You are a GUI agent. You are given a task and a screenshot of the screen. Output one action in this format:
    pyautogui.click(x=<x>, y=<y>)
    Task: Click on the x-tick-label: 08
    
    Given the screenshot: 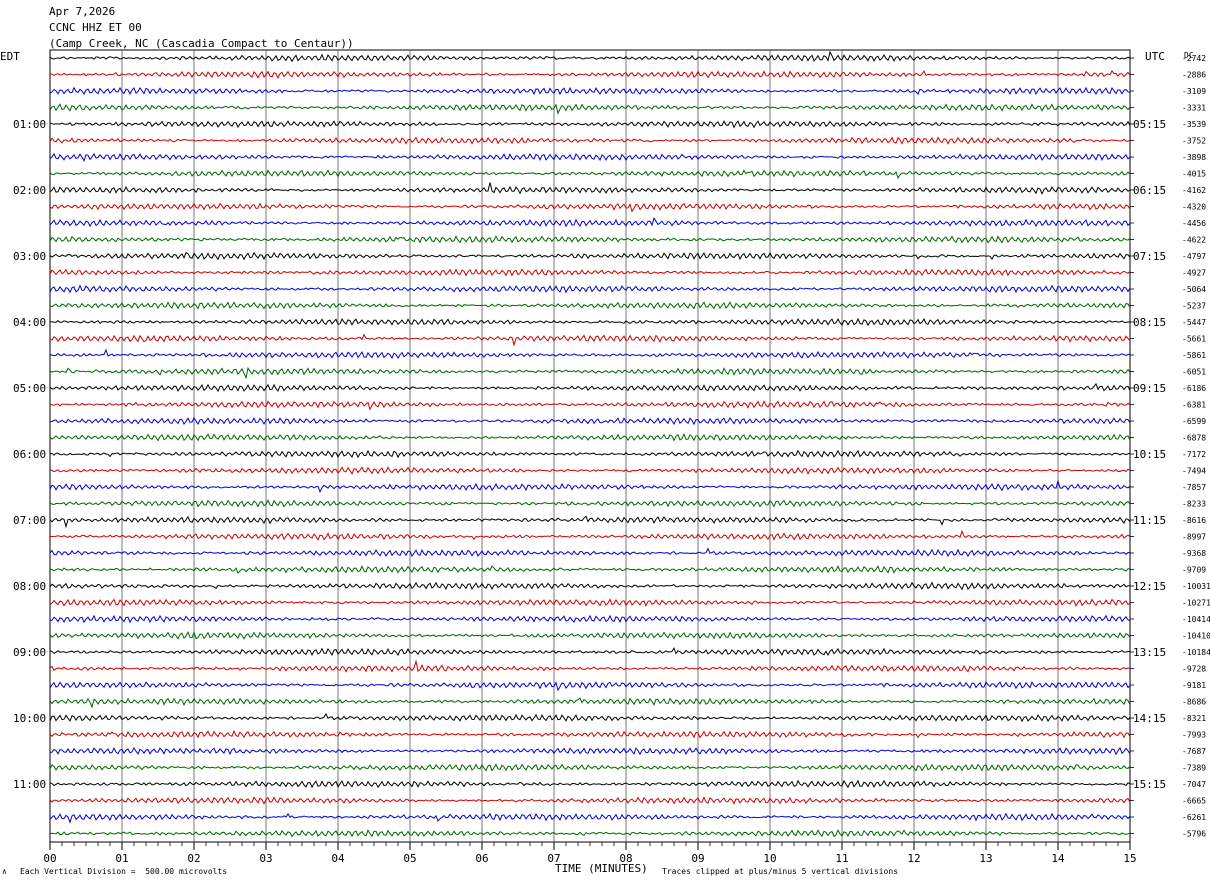 What is the action you would take?
    pyautogui.click(x=625, y=858)
    